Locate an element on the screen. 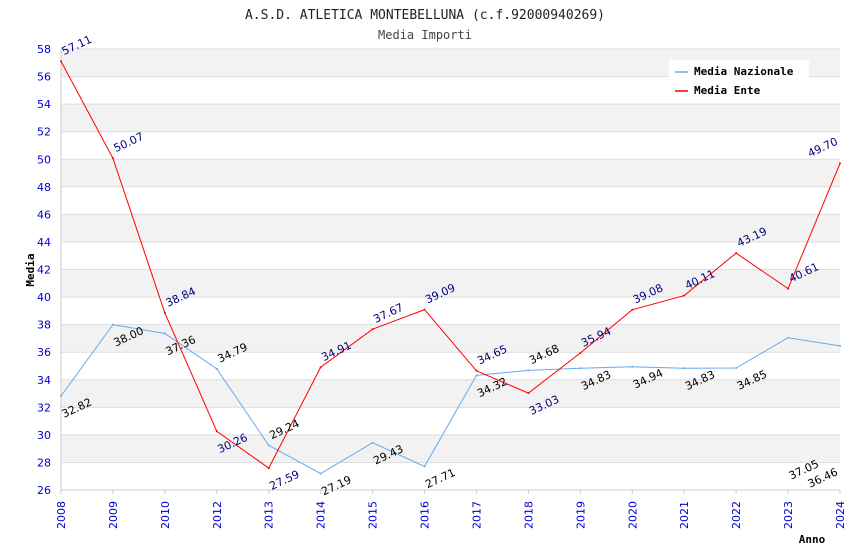  x-tick-label: 2018 is located at coordinates (528, 515).